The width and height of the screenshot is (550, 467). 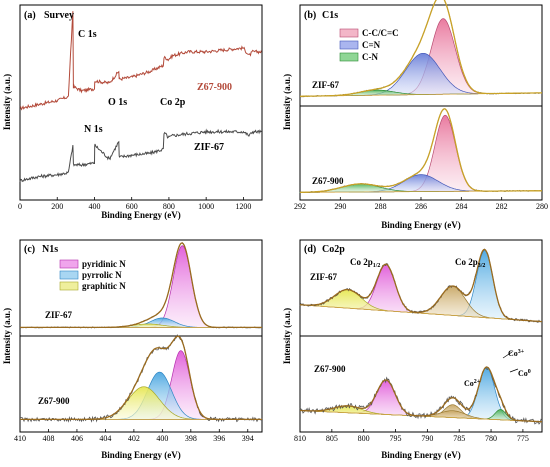 What do you see at coordinates (287, 336) in the screenshot?
I see `panel-d-ylabel: Intensity (a.u.)` at bounding box center [287, 336].